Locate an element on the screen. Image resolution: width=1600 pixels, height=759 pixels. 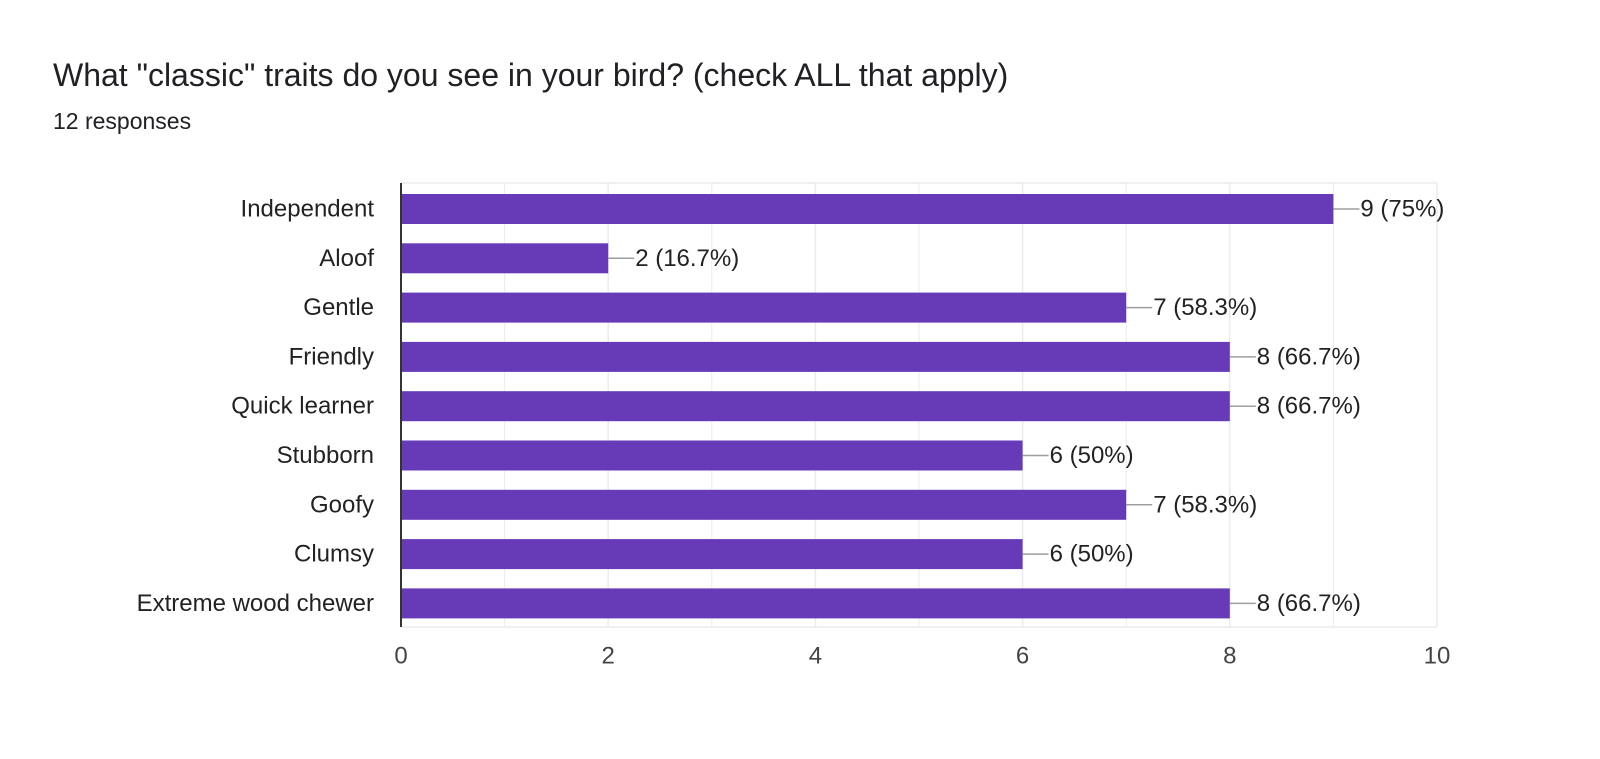
category-label: Aloof is located at coordinates (346, 258).